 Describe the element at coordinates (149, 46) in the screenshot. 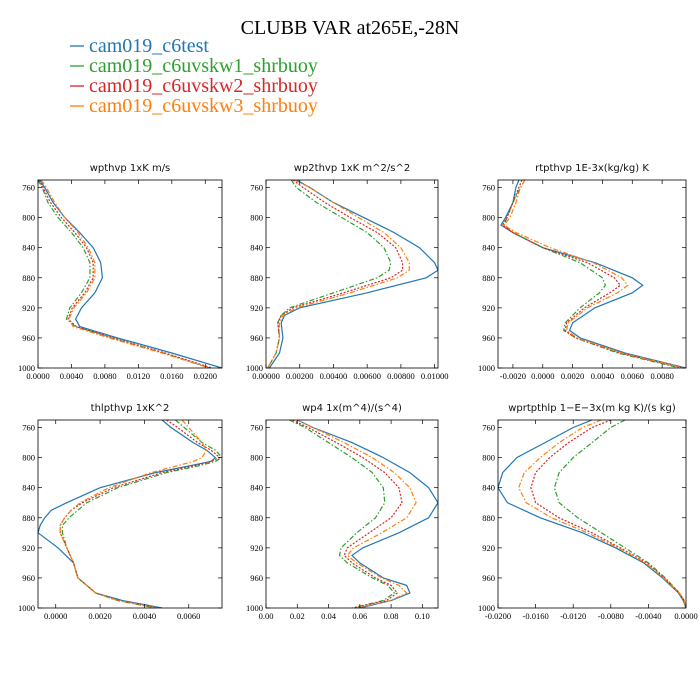

I see `legend-label: cam019_c6test` at that location.